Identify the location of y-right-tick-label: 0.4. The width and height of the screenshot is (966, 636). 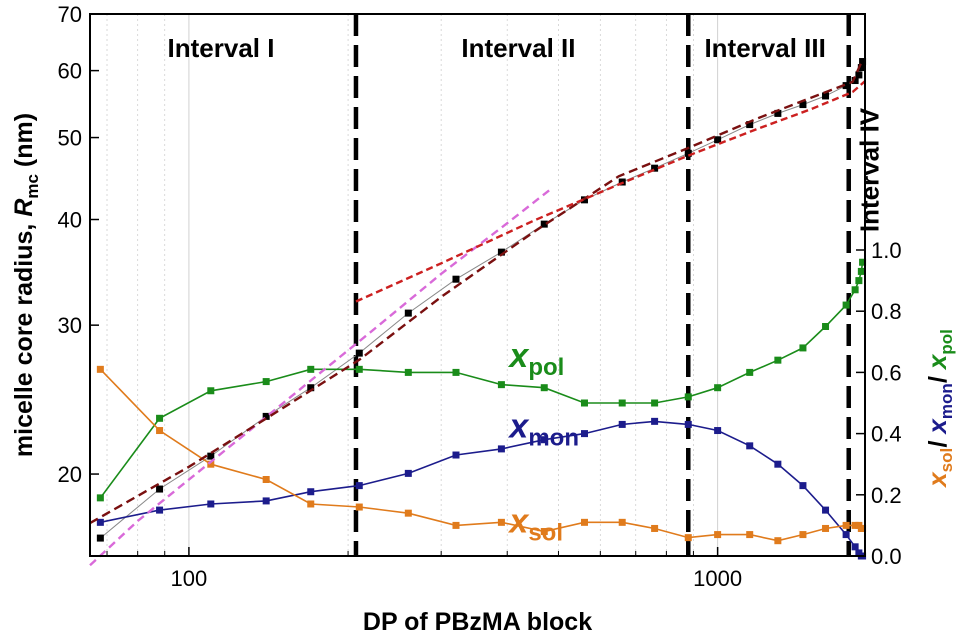
(886, 434).